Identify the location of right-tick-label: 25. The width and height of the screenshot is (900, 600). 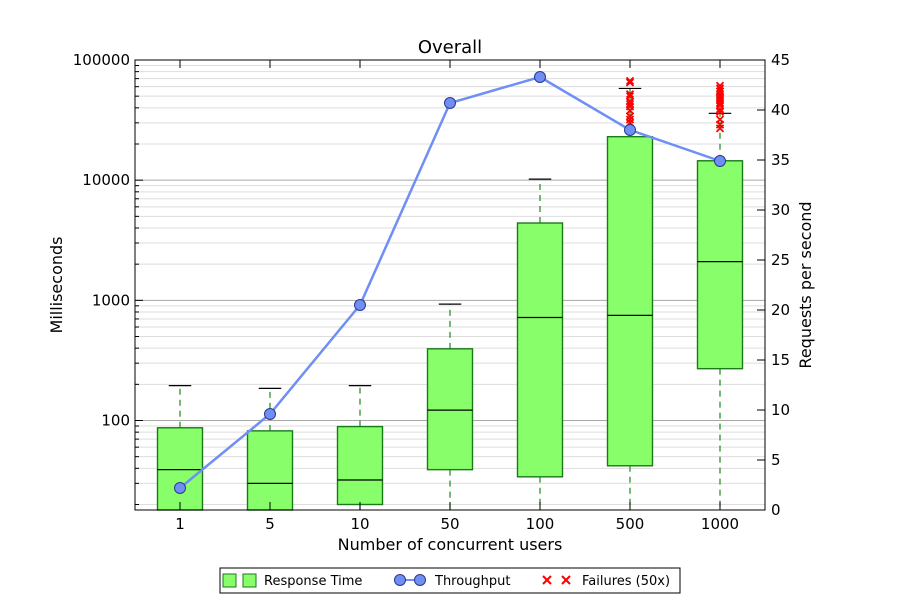
(780, 260).